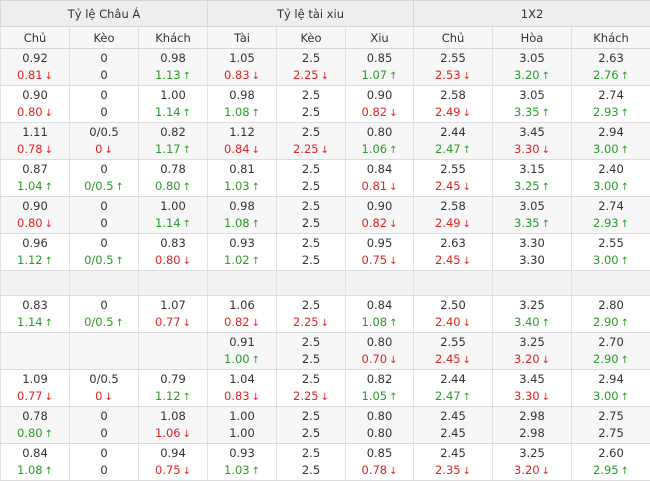  I want to click on opening-value: 1.00, so click(173, 95).